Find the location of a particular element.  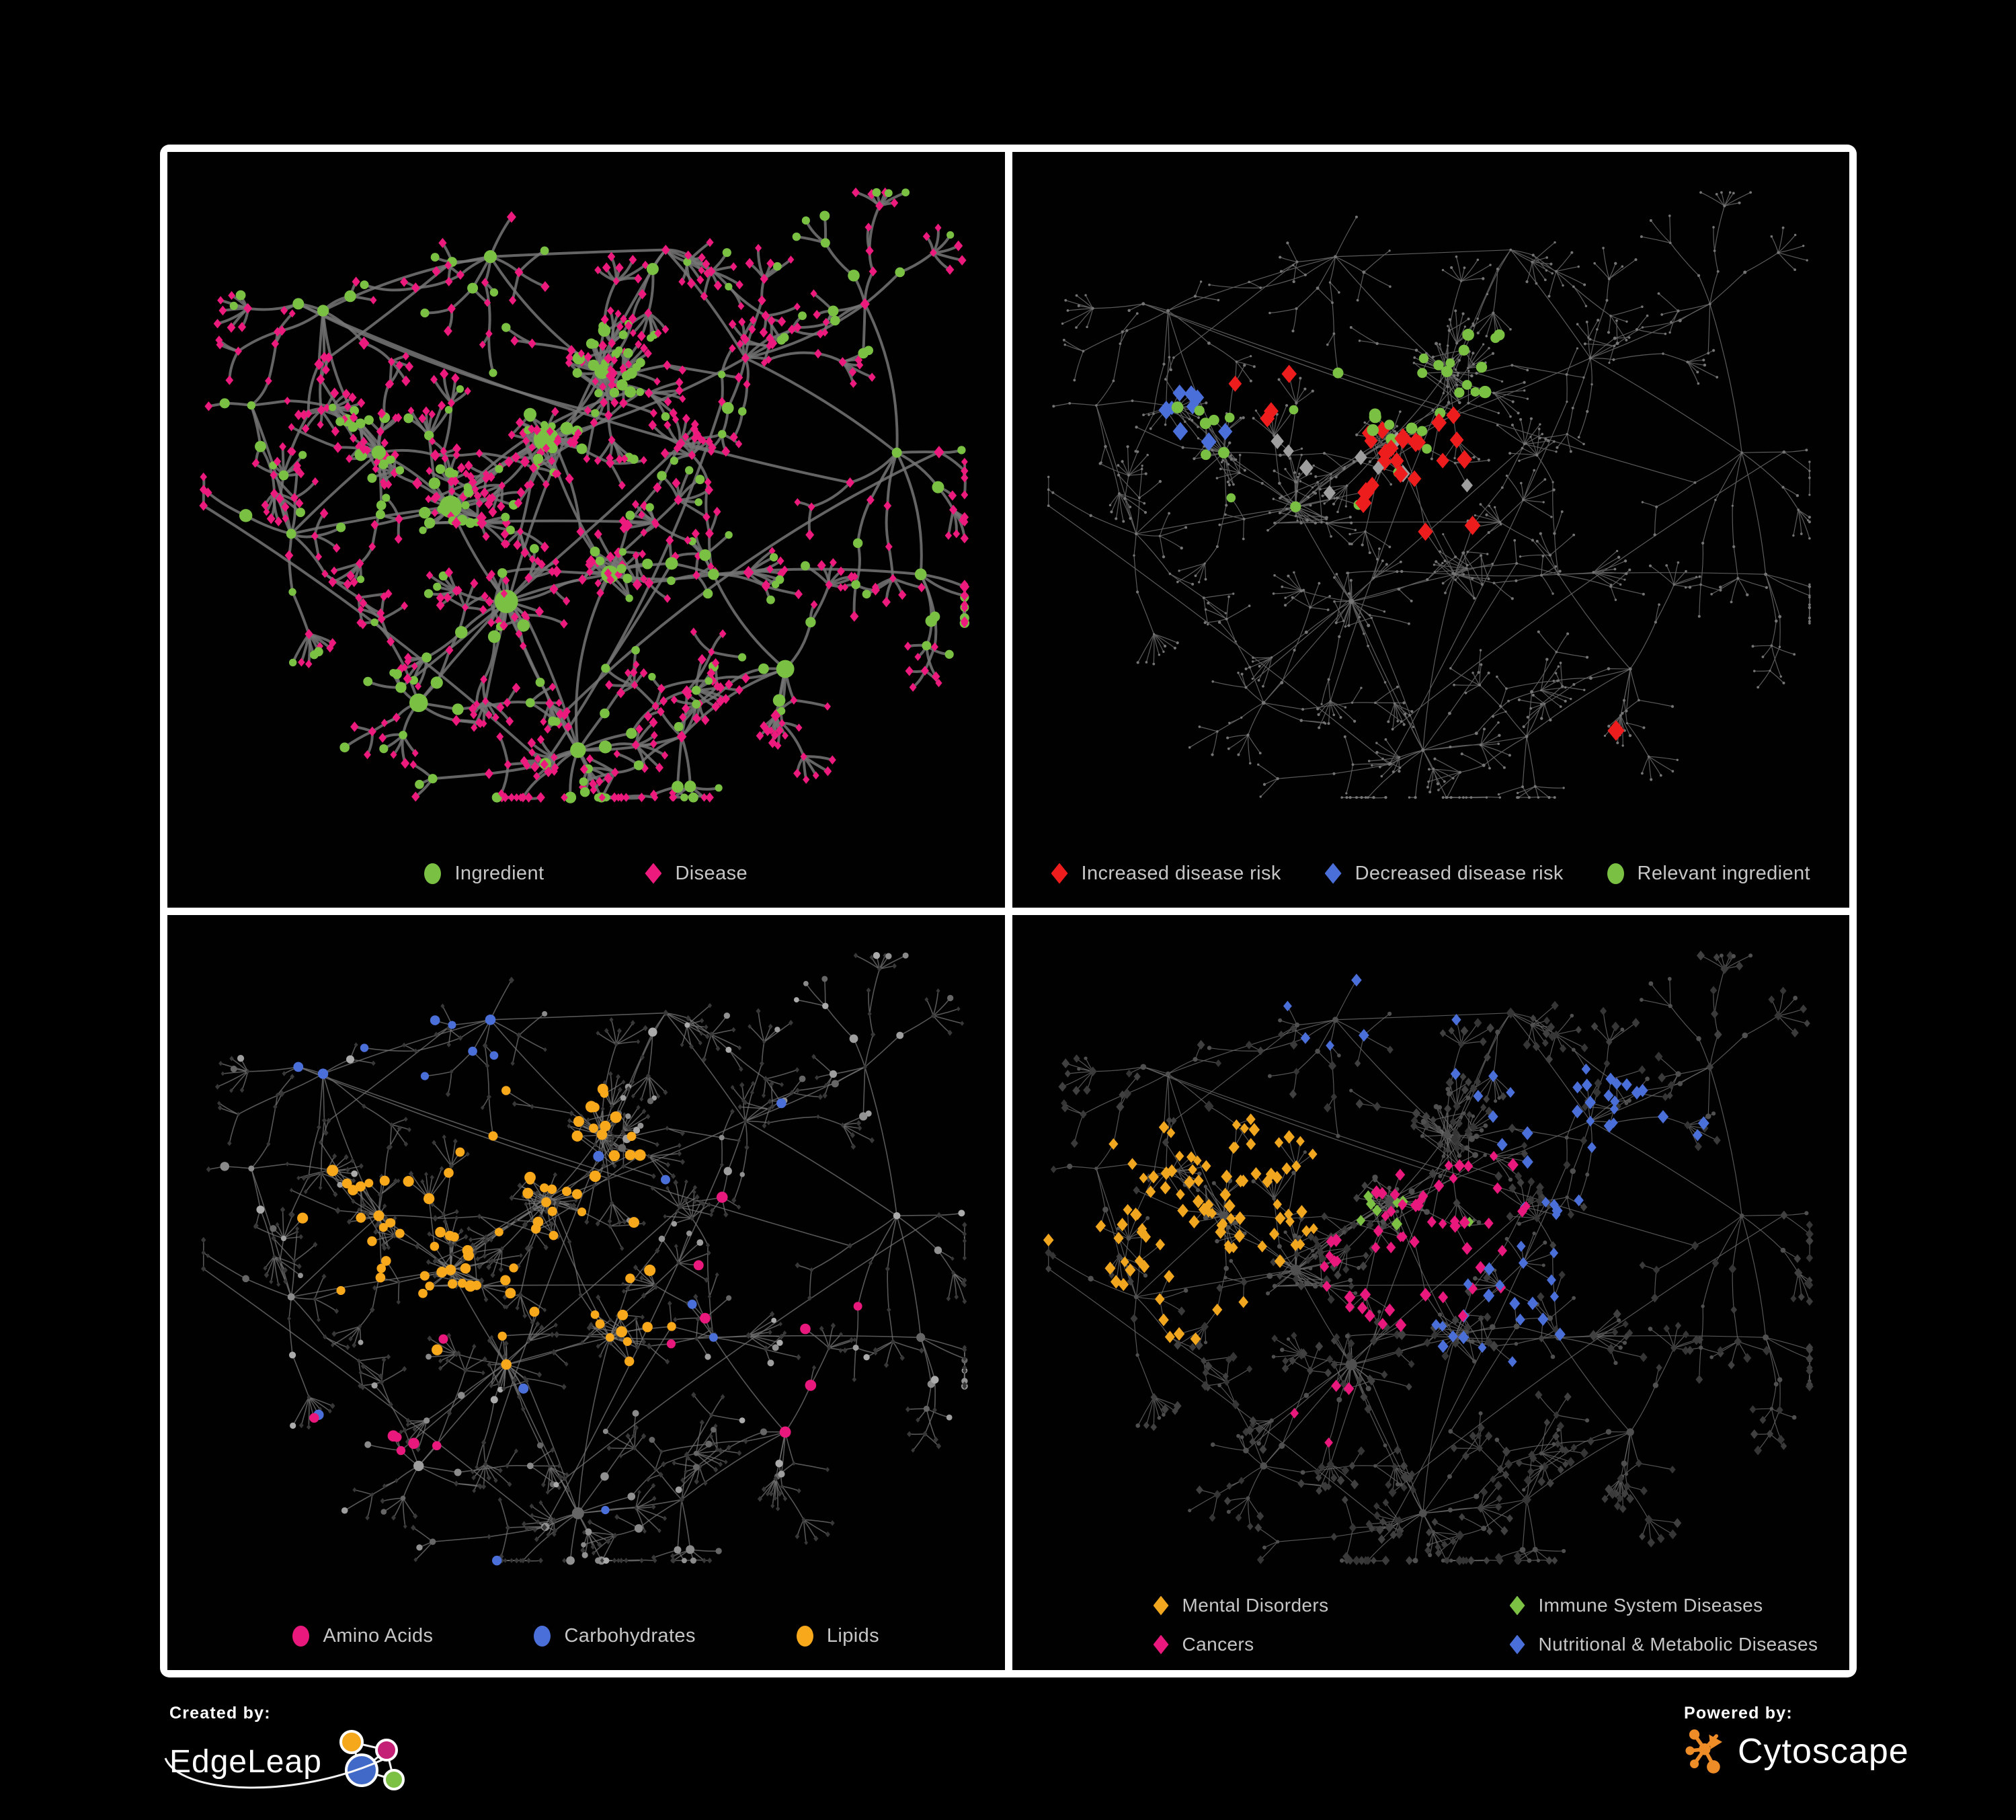

network-ingredient-disease is located at coordinates (584, 495).